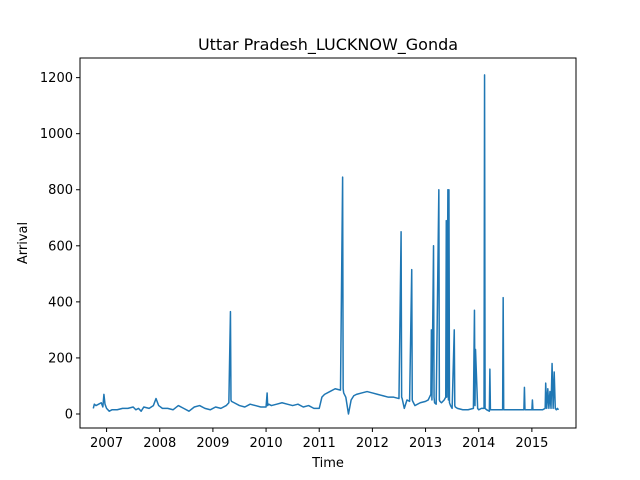 This screenshot has height=480, width=640. What do you see at coordinates (531, 443) in the screenshot?
I see `x-tick-label: 2015` at bounding box center [531, 443].